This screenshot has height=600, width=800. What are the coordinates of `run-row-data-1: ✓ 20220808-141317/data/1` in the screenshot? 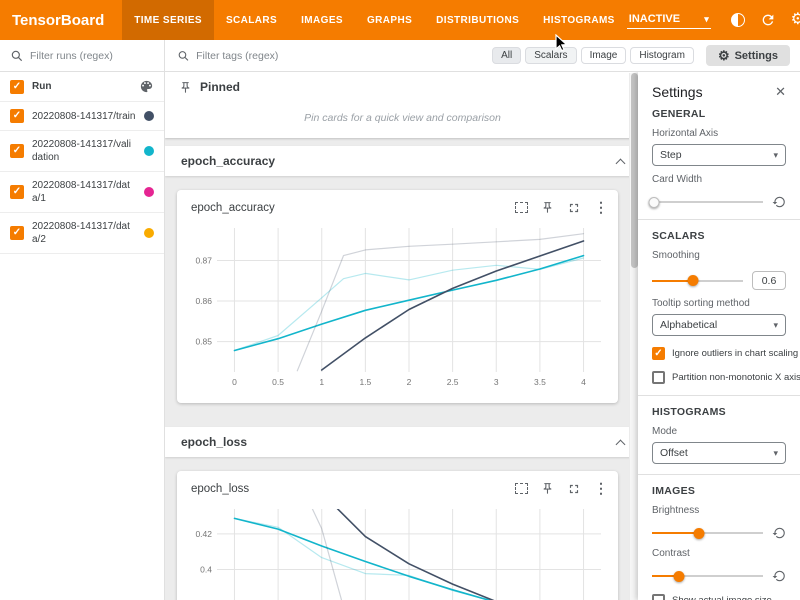 It's located at (82, 192).